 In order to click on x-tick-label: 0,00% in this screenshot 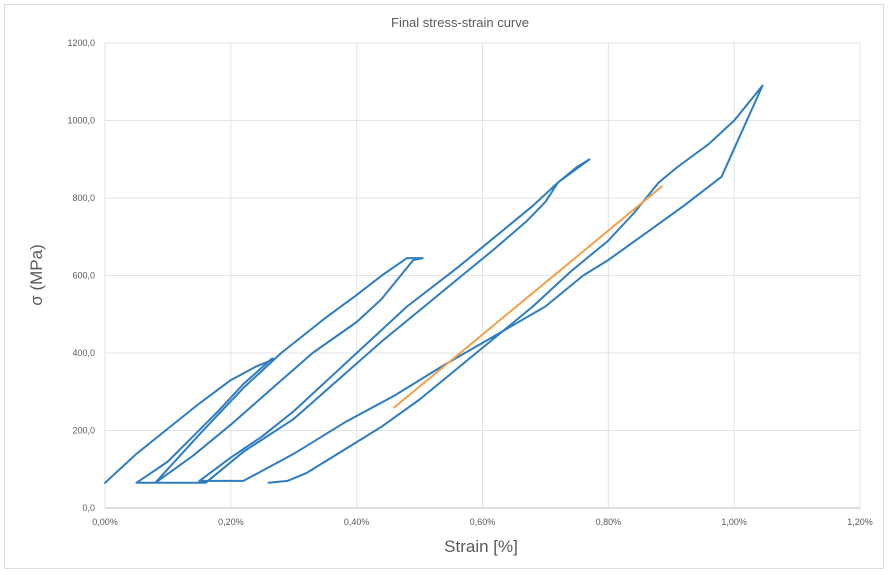, I will do `click(105, 522)`.